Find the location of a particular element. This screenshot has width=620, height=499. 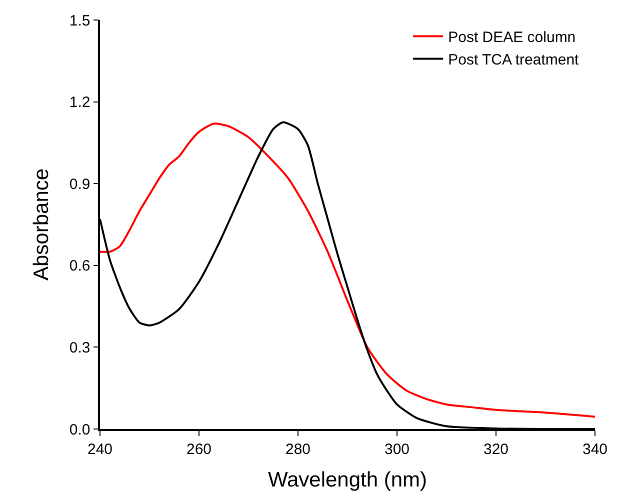

legend-label: Post DEAE column is located at coordinates (512, 37).